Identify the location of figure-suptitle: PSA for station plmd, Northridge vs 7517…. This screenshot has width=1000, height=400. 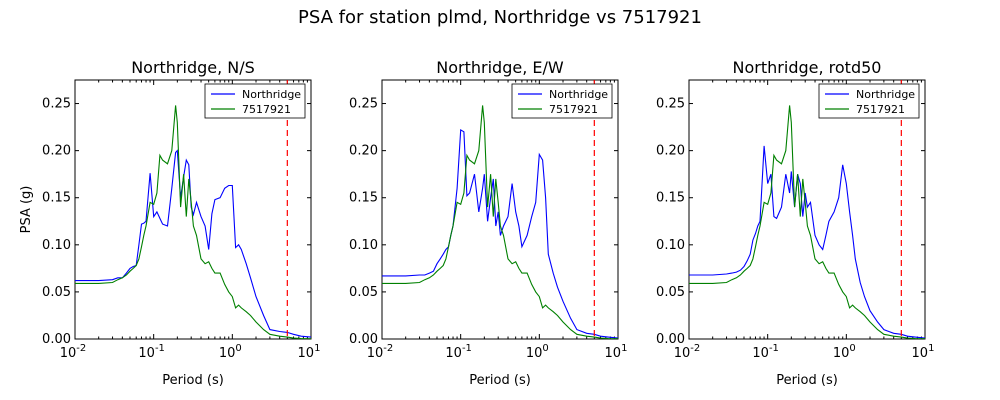
(500, 17).